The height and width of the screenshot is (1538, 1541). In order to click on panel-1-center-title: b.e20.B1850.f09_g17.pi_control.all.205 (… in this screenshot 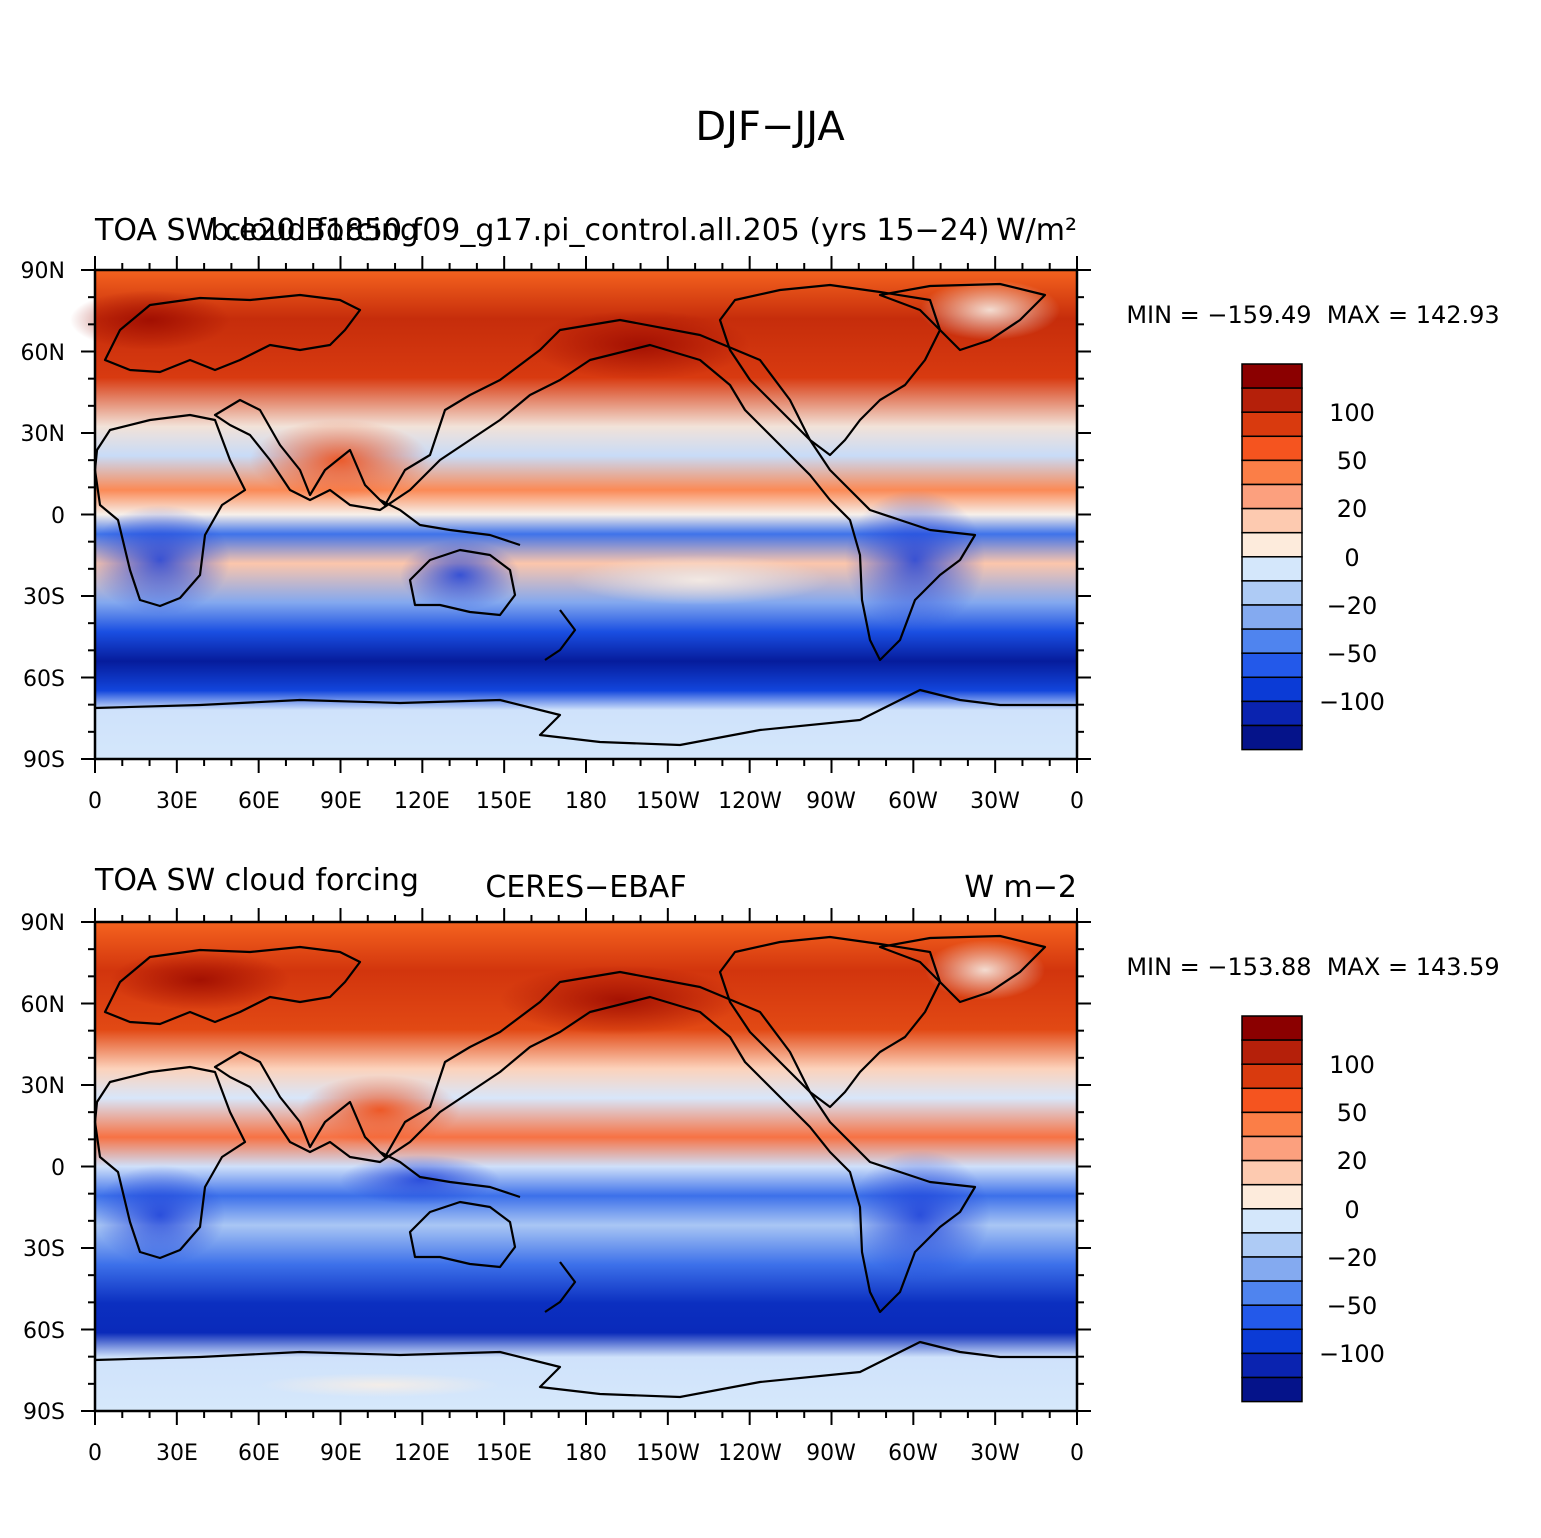, I will do `click(599, 230)`.